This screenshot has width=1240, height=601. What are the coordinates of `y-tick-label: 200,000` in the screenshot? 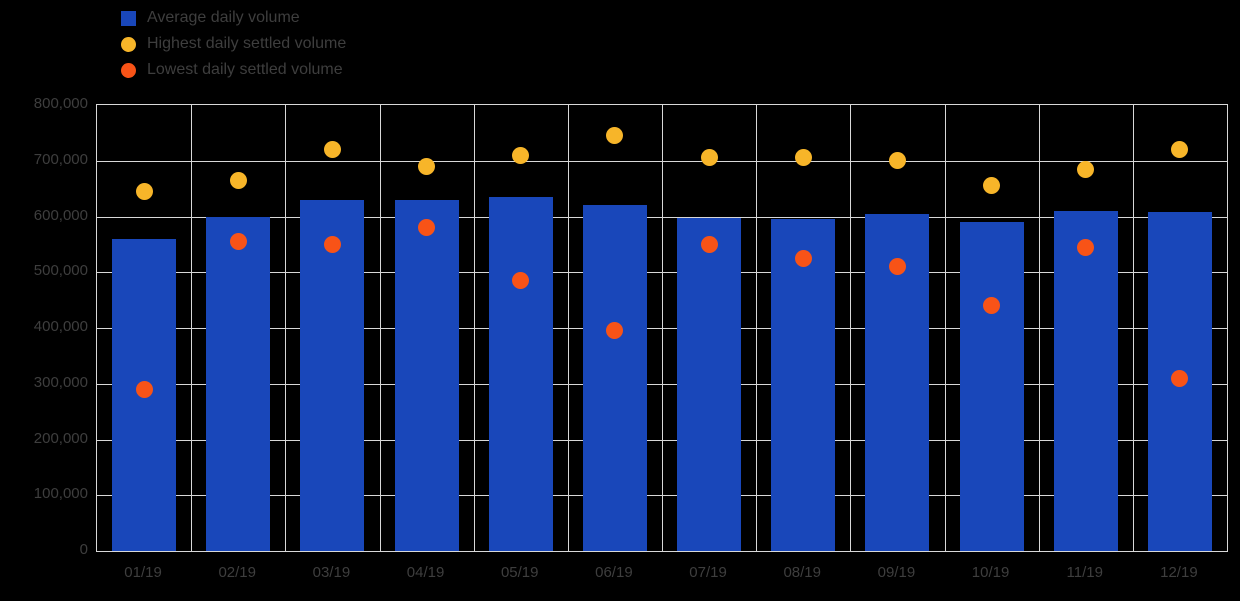 It's located at (60, 438).